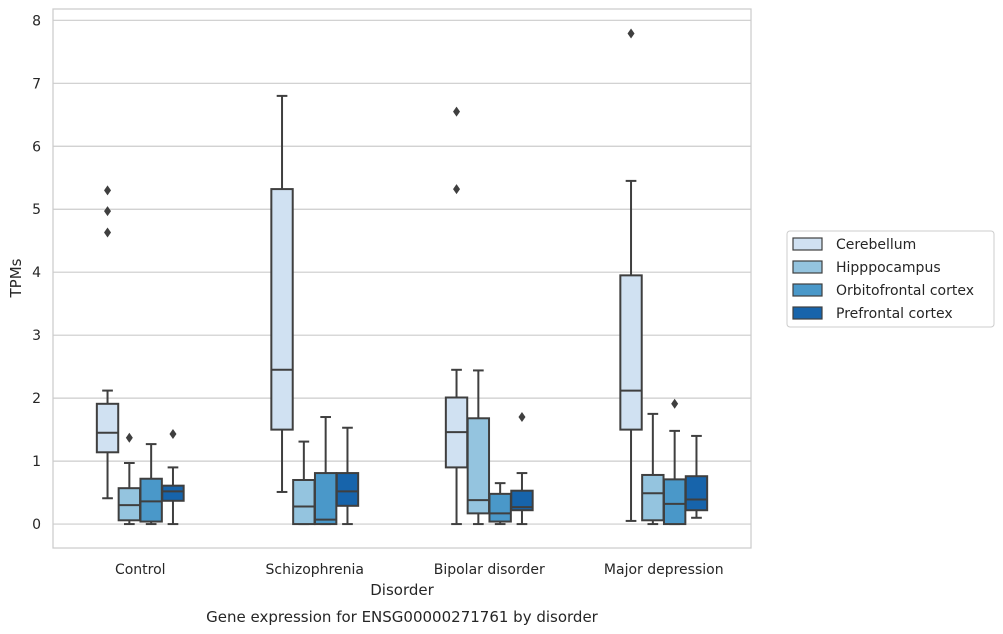 This screenshot has height=634, width=1003. Describe the element at coordinates (888, 268) in the screenshot. I see `legend-label: Hipppocampus` at that location.